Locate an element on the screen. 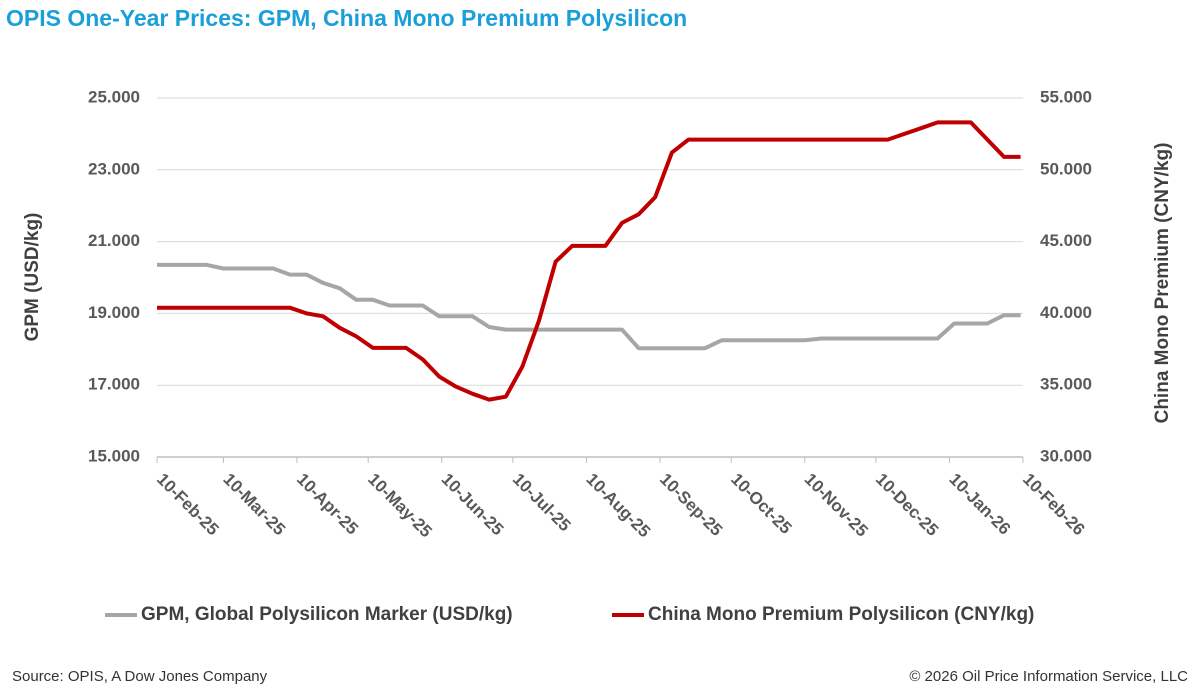 The width and height of the screenshot is (1200, 686). y2-tick-label: 55.000 is located at coordinates (1066, 96).